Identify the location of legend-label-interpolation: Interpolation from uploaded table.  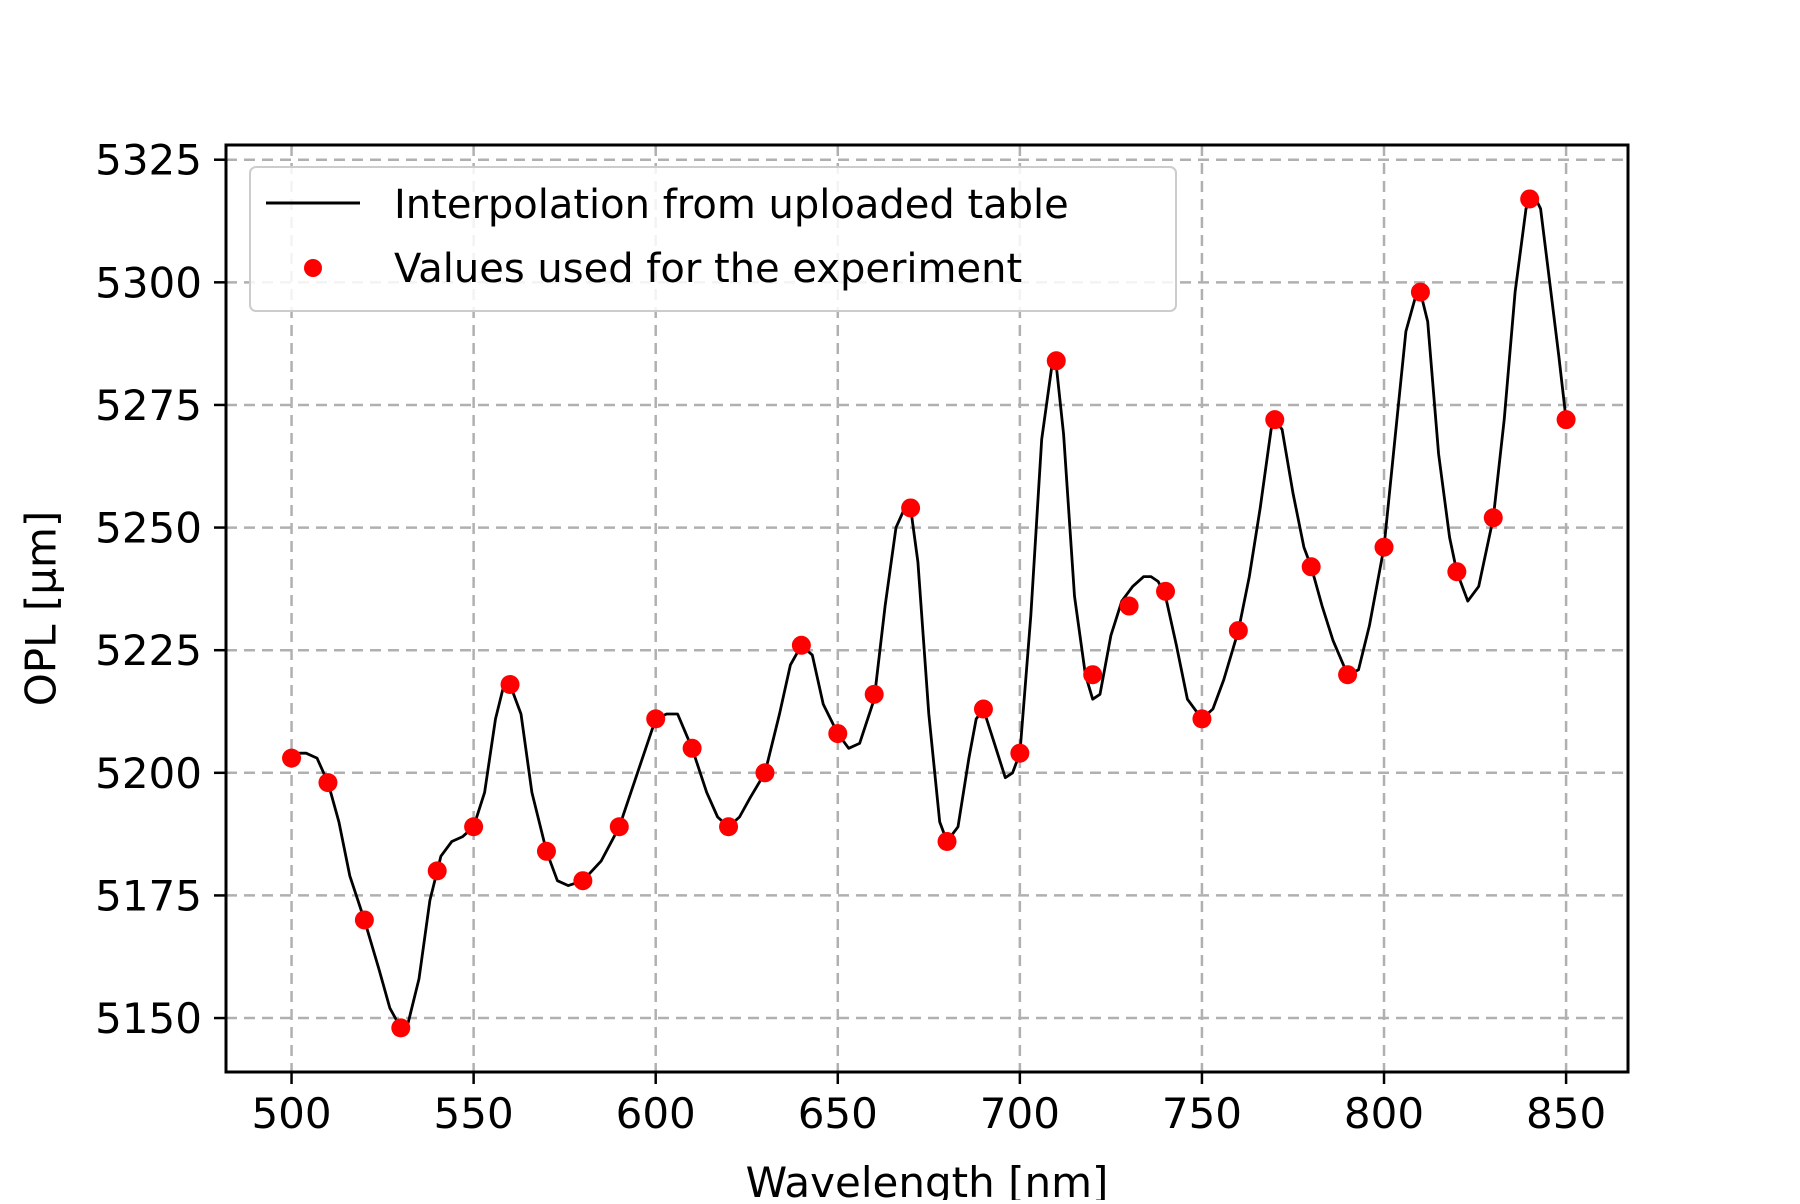
(731, 205).